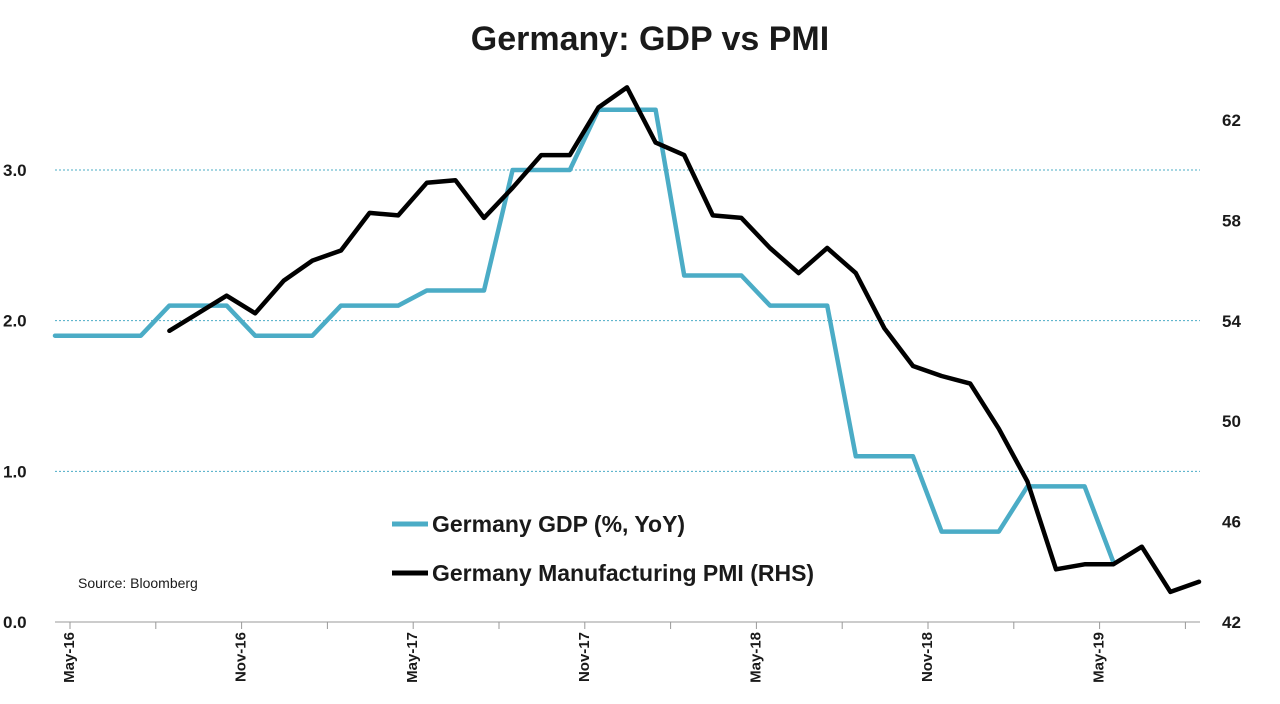  Describe the element at coordinates (755, 657) in the screenshot. I see `x-tick-label: May-18` at that location.